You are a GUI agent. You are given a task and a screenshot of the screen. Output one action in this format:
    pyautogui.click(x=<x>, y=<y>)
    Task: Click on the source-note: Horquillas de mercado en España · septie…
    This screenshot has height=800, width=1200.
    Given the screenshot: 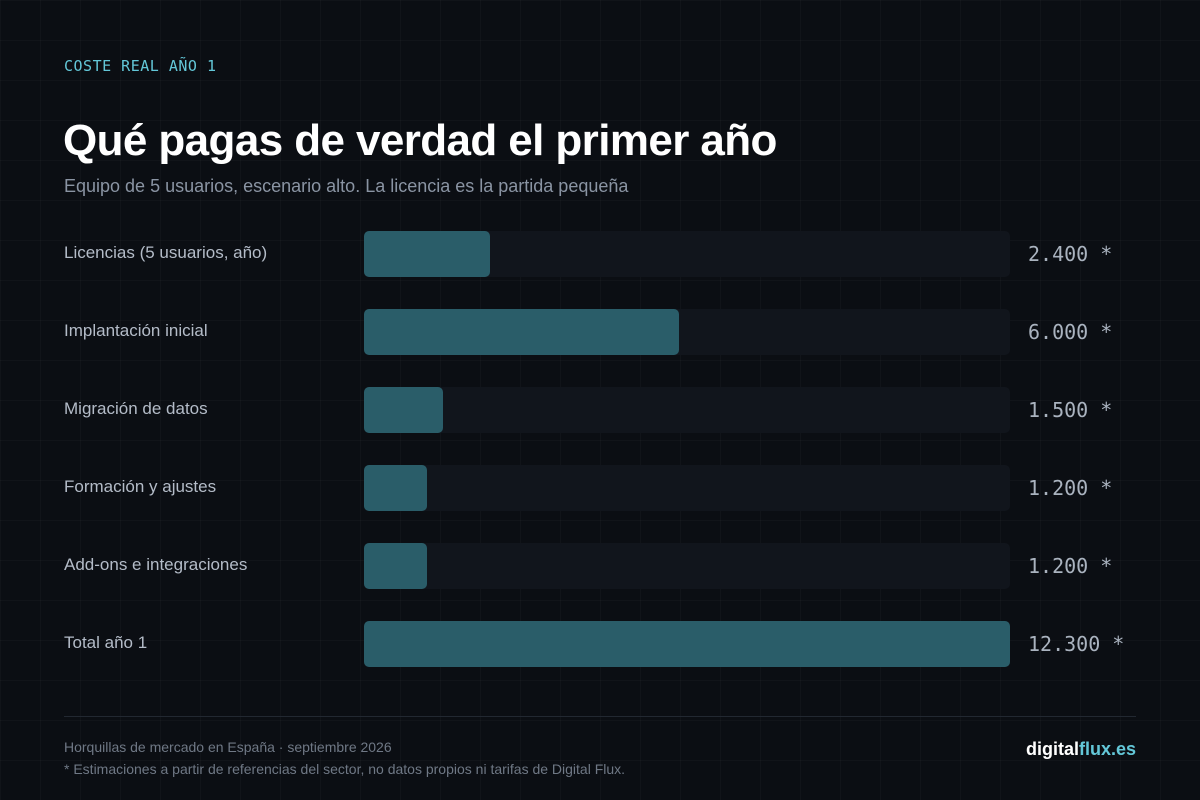 What is the action you would take?
    pyautogui.click(x=228, y=747)
    